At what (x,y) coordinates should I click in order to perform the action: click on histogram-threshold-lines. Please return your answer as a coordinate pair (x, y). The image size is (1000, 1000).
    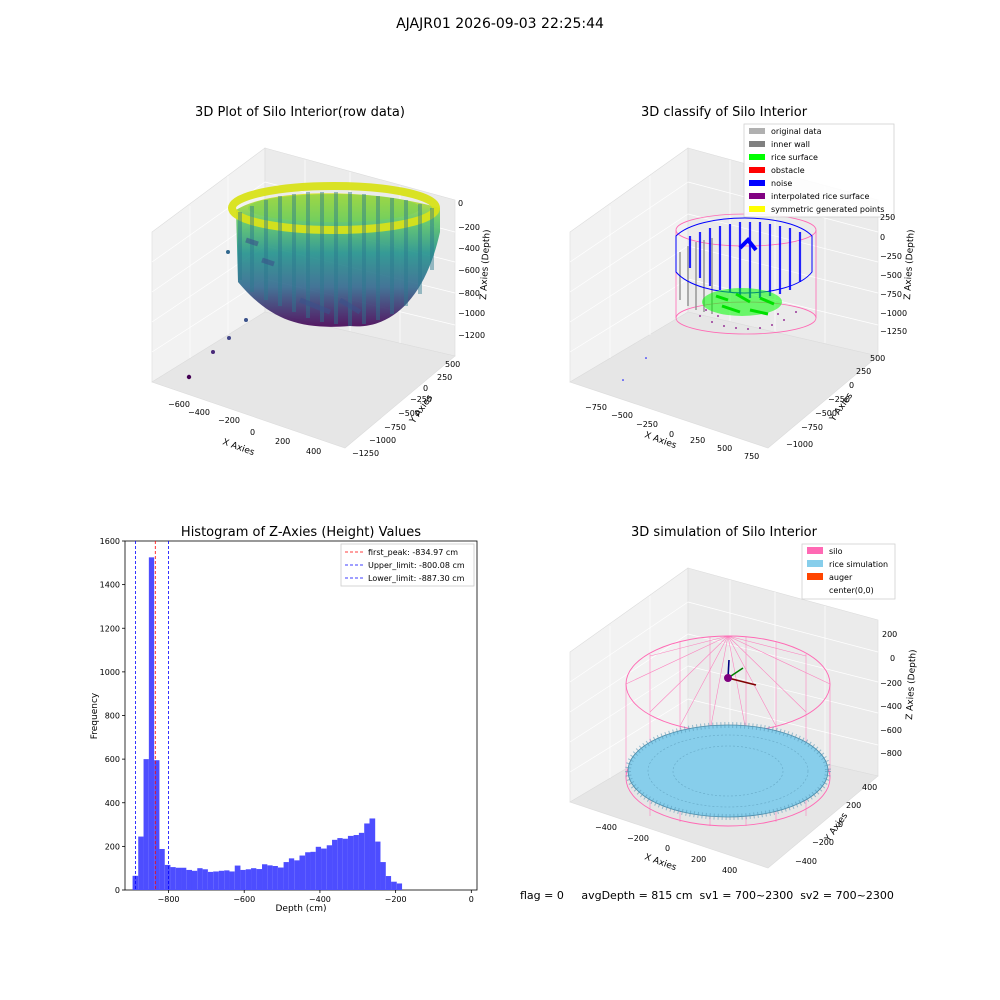
    Looking at the image, I should click on (152, 715).